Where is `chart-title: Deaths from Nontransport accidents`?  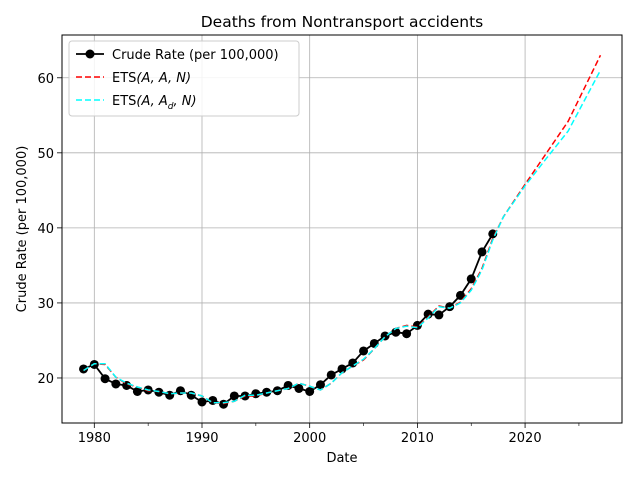
chart-title: Deaths from Nontransport accidents is located at coordinates (342, 22).